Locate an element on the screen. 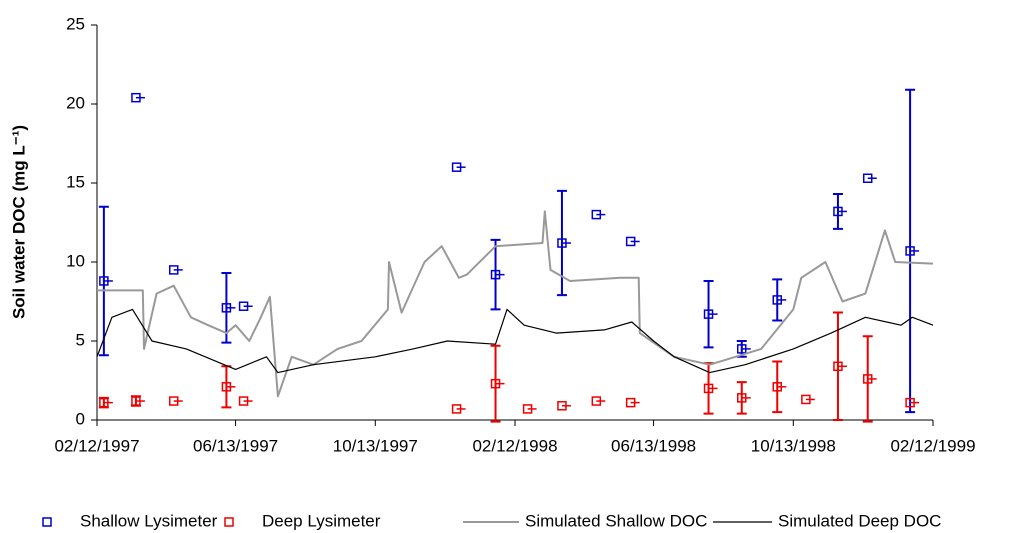  legend-label: Shallow Lysimeter is located at coordinates (149, 520).